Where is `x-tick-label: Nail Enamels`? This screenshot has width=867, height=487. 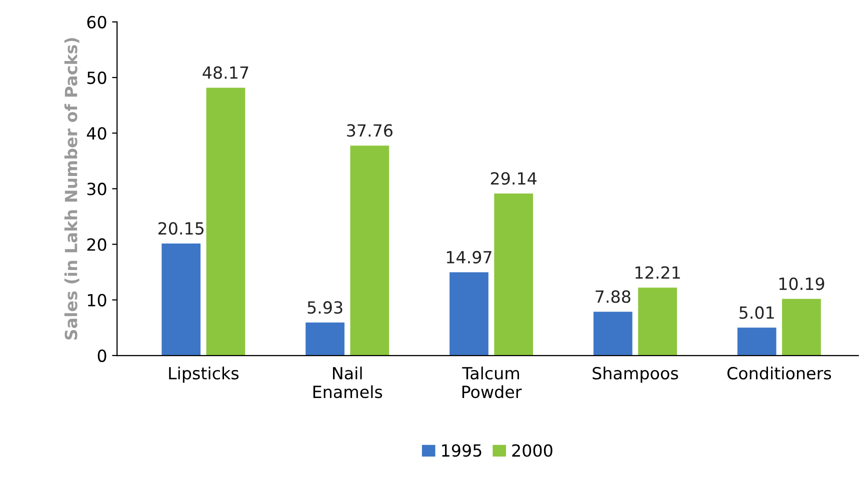 x-tick-label: Nail Enamels is located at coordinates (347, 382).